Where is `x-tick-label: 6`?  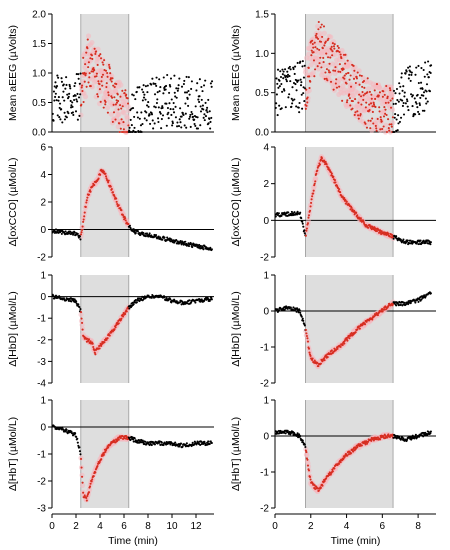
x-tick-label: 6 is located at coordinates (124, 526).